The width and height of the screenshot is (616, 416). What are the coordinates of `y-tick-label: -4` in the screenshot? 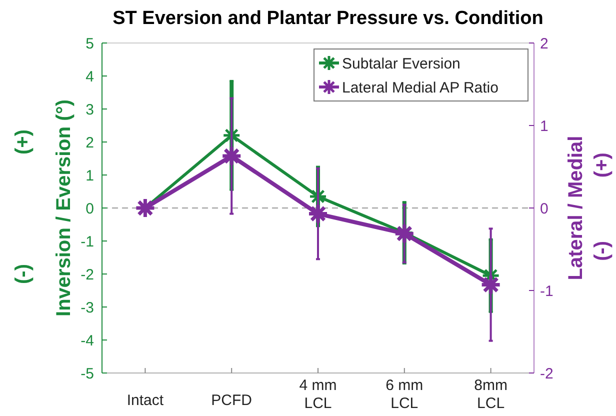 It's located at (87, 341).